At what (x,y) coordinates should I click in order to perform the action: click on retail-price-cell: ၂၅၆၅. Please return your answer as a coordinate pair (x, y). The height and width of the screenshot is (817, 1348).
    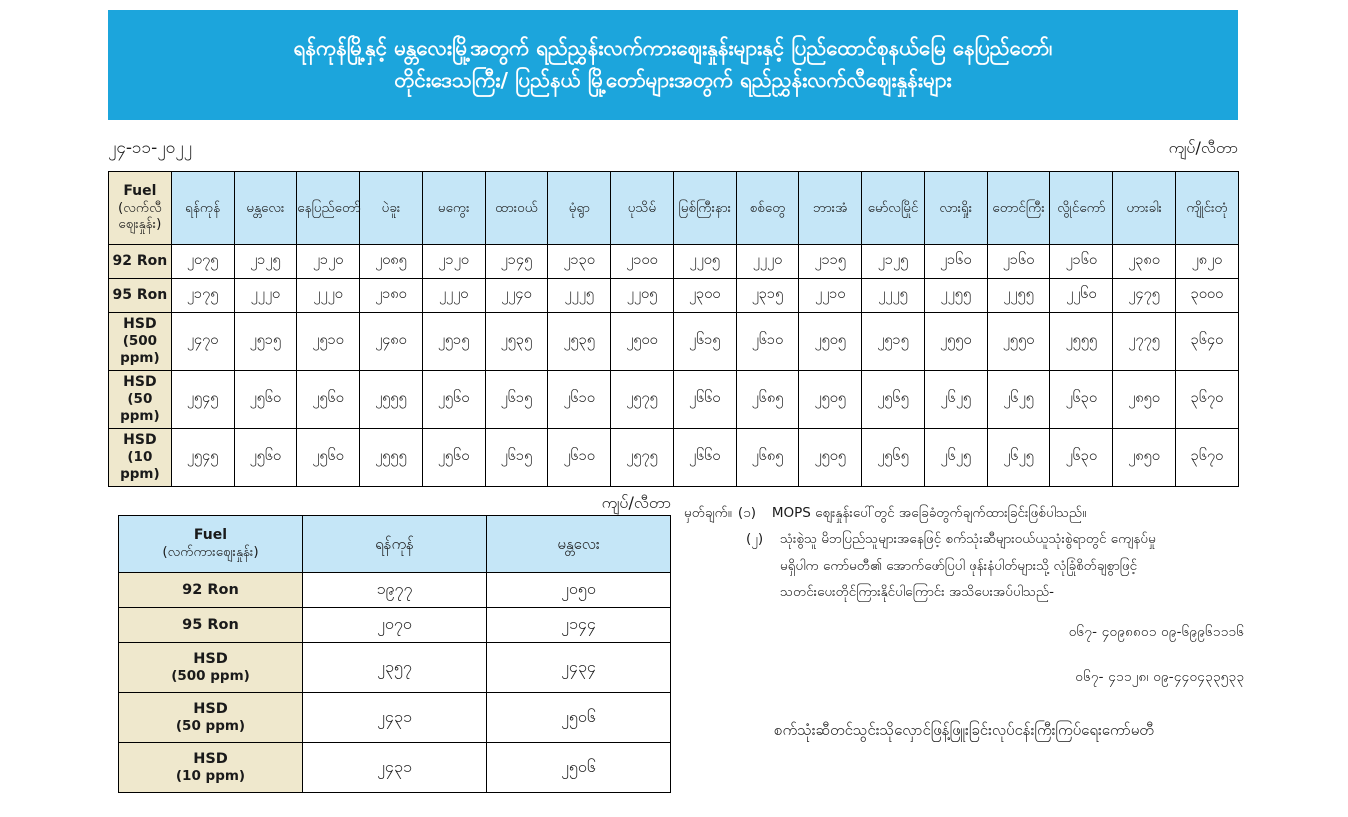
    Looking at the image, I should click on (893, 457).